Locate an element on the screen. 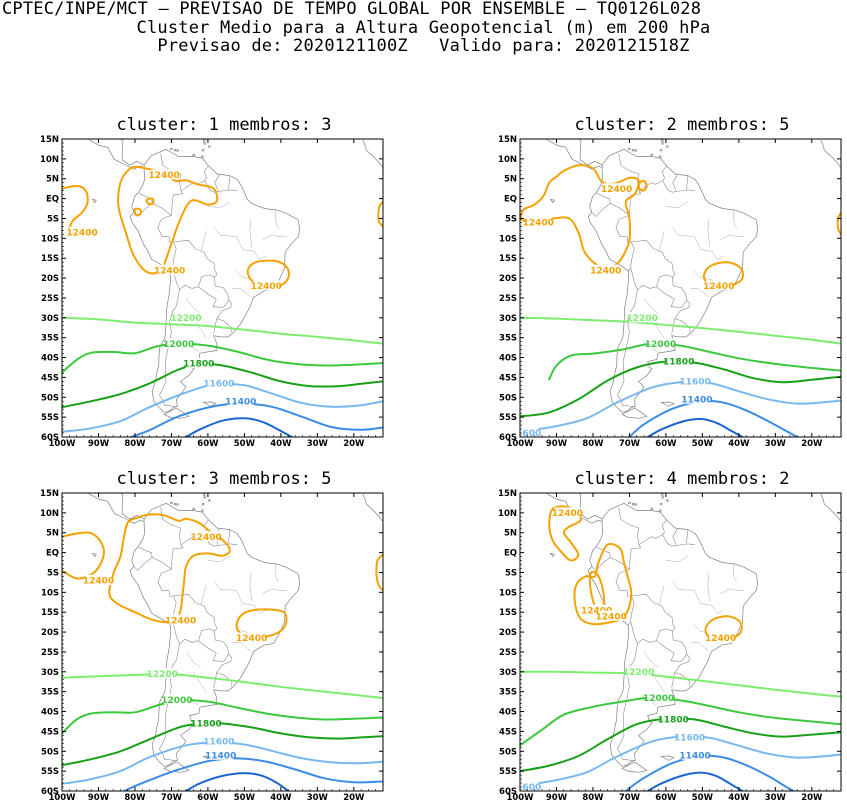  lat-tick-label: 40S is located at coordinates (50, 359).